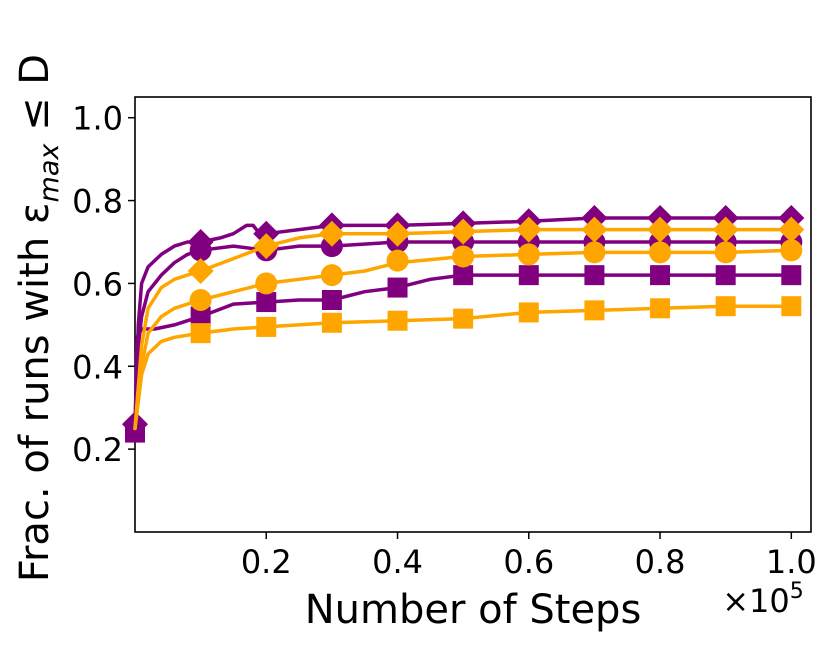 The width and height of the screenshot is (831, 646). Describe the element at coordinates (528, 562) in the screenshot. I see `x-tick-label: 0.6` at that location.